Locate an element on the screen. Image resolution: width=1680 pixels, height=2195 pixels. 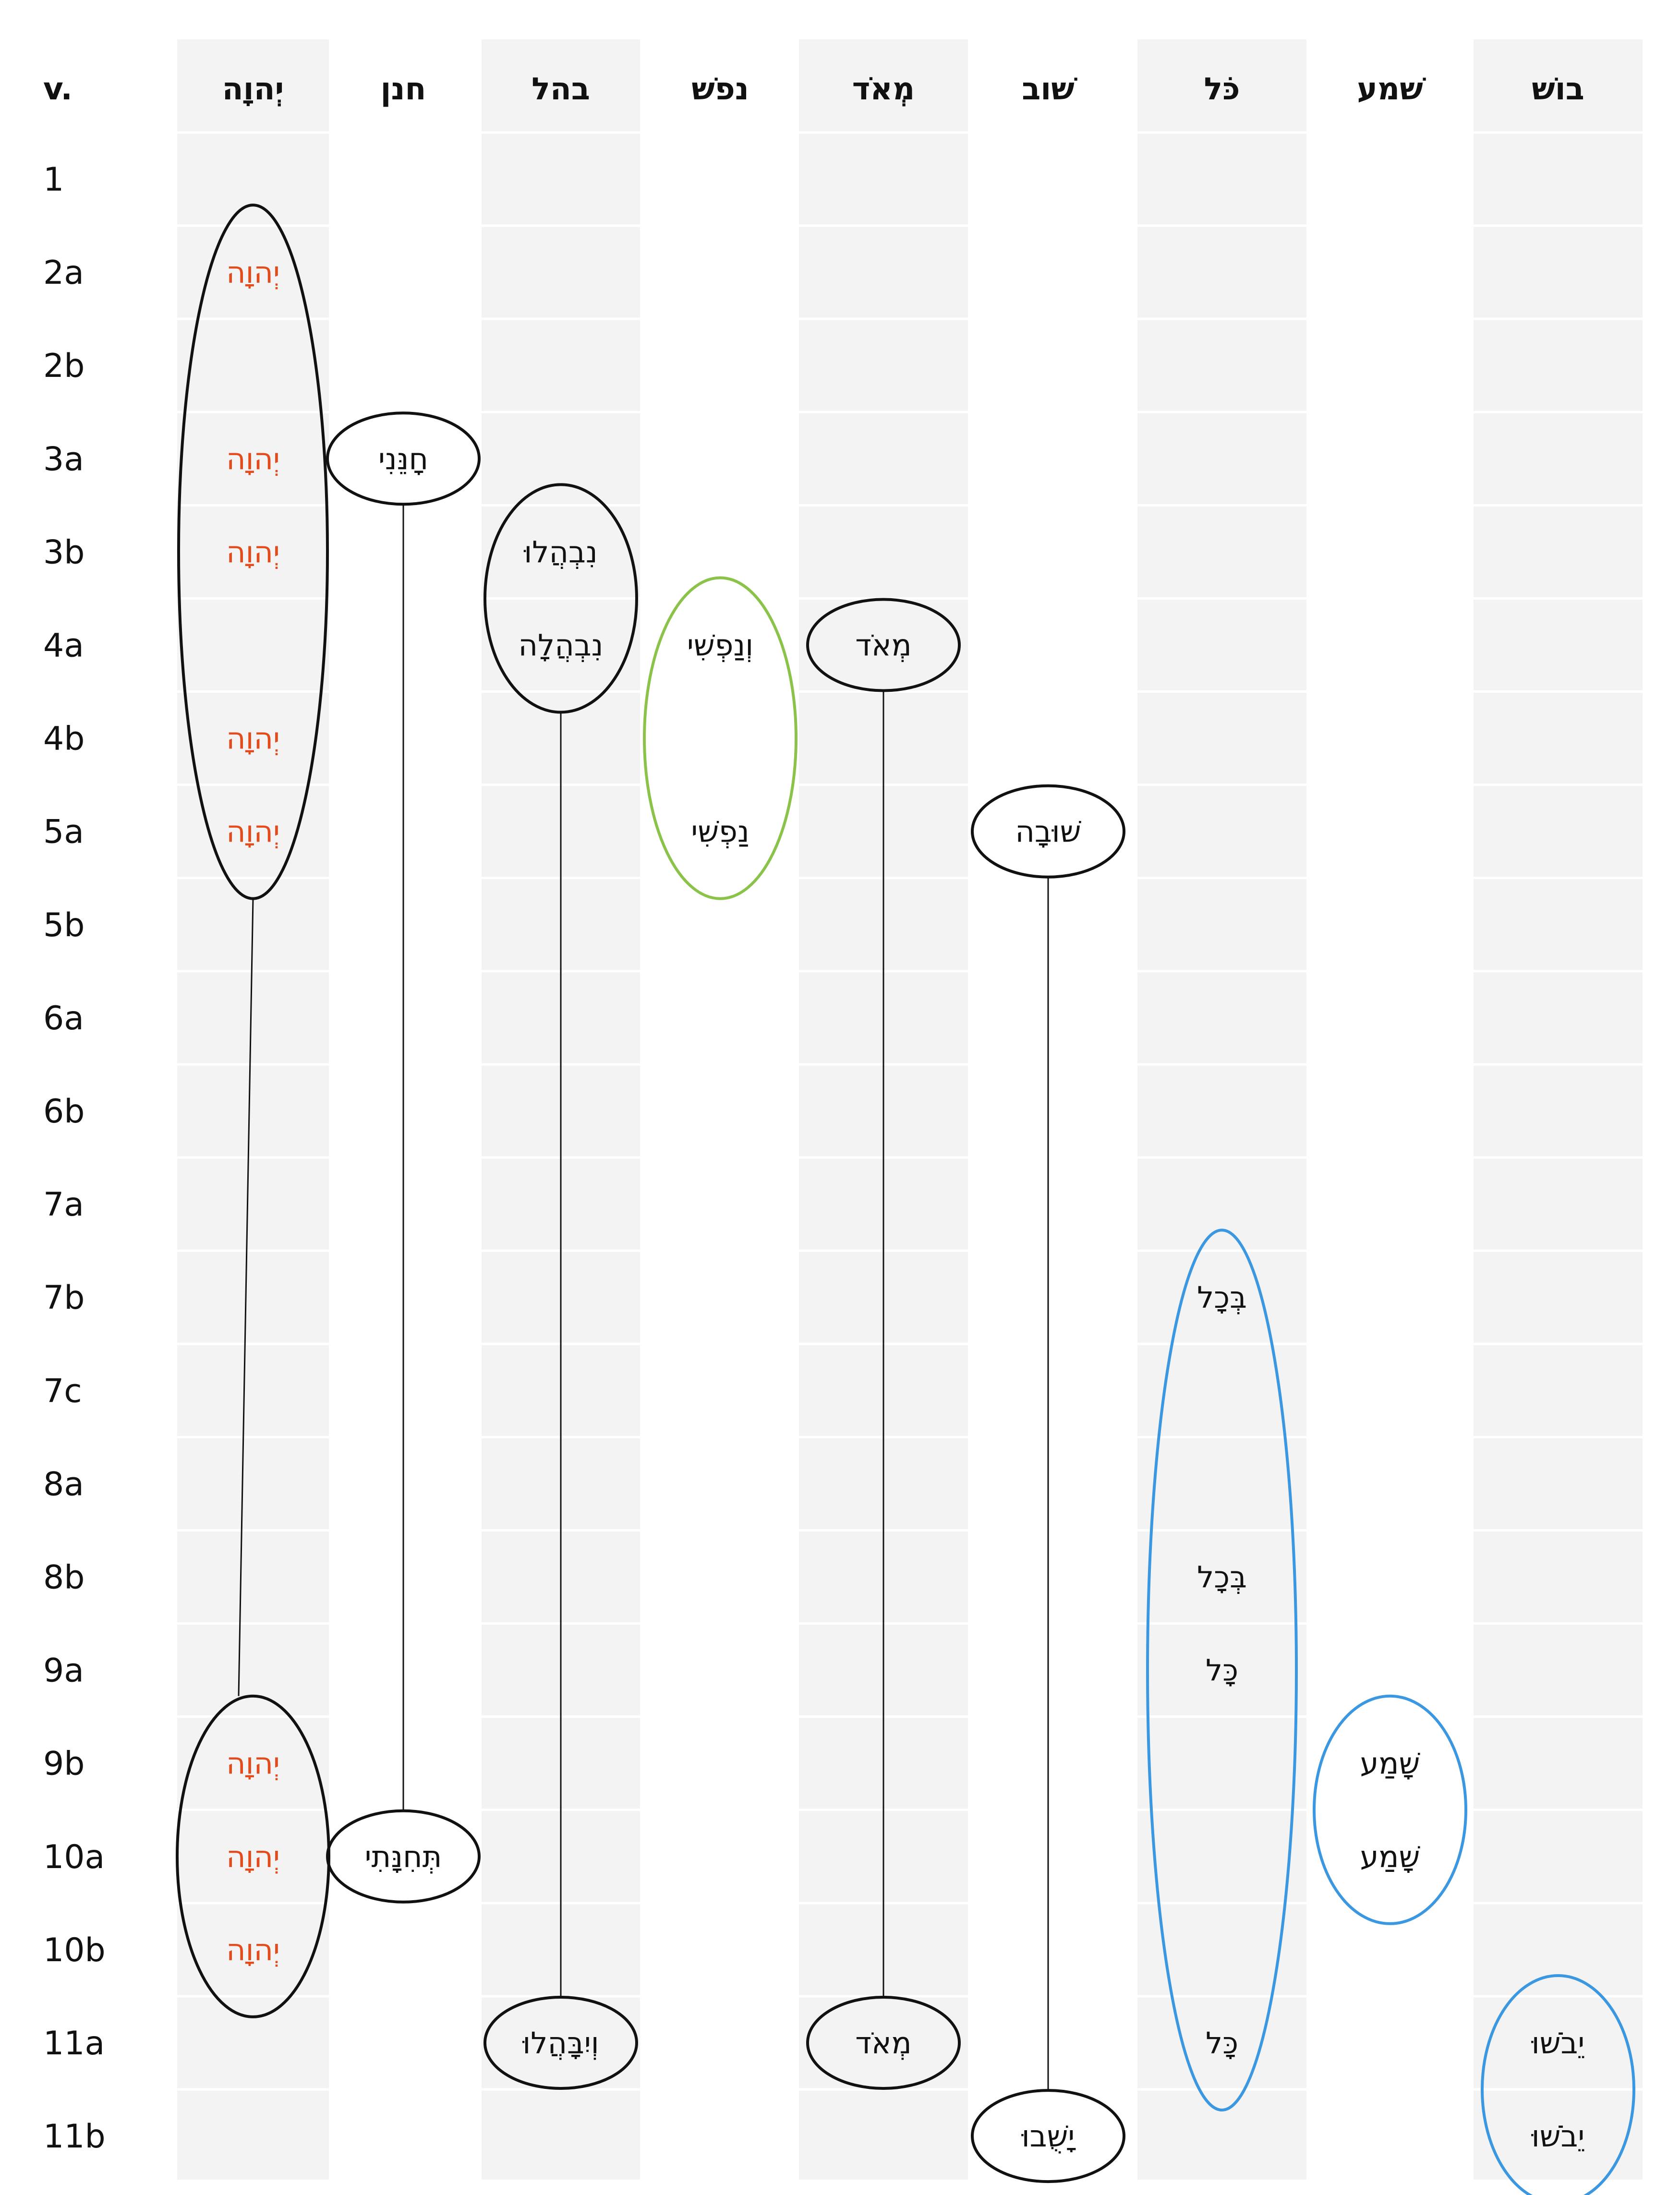
column-header-npsh: נפשׁ is located at coordinates (720, 89).